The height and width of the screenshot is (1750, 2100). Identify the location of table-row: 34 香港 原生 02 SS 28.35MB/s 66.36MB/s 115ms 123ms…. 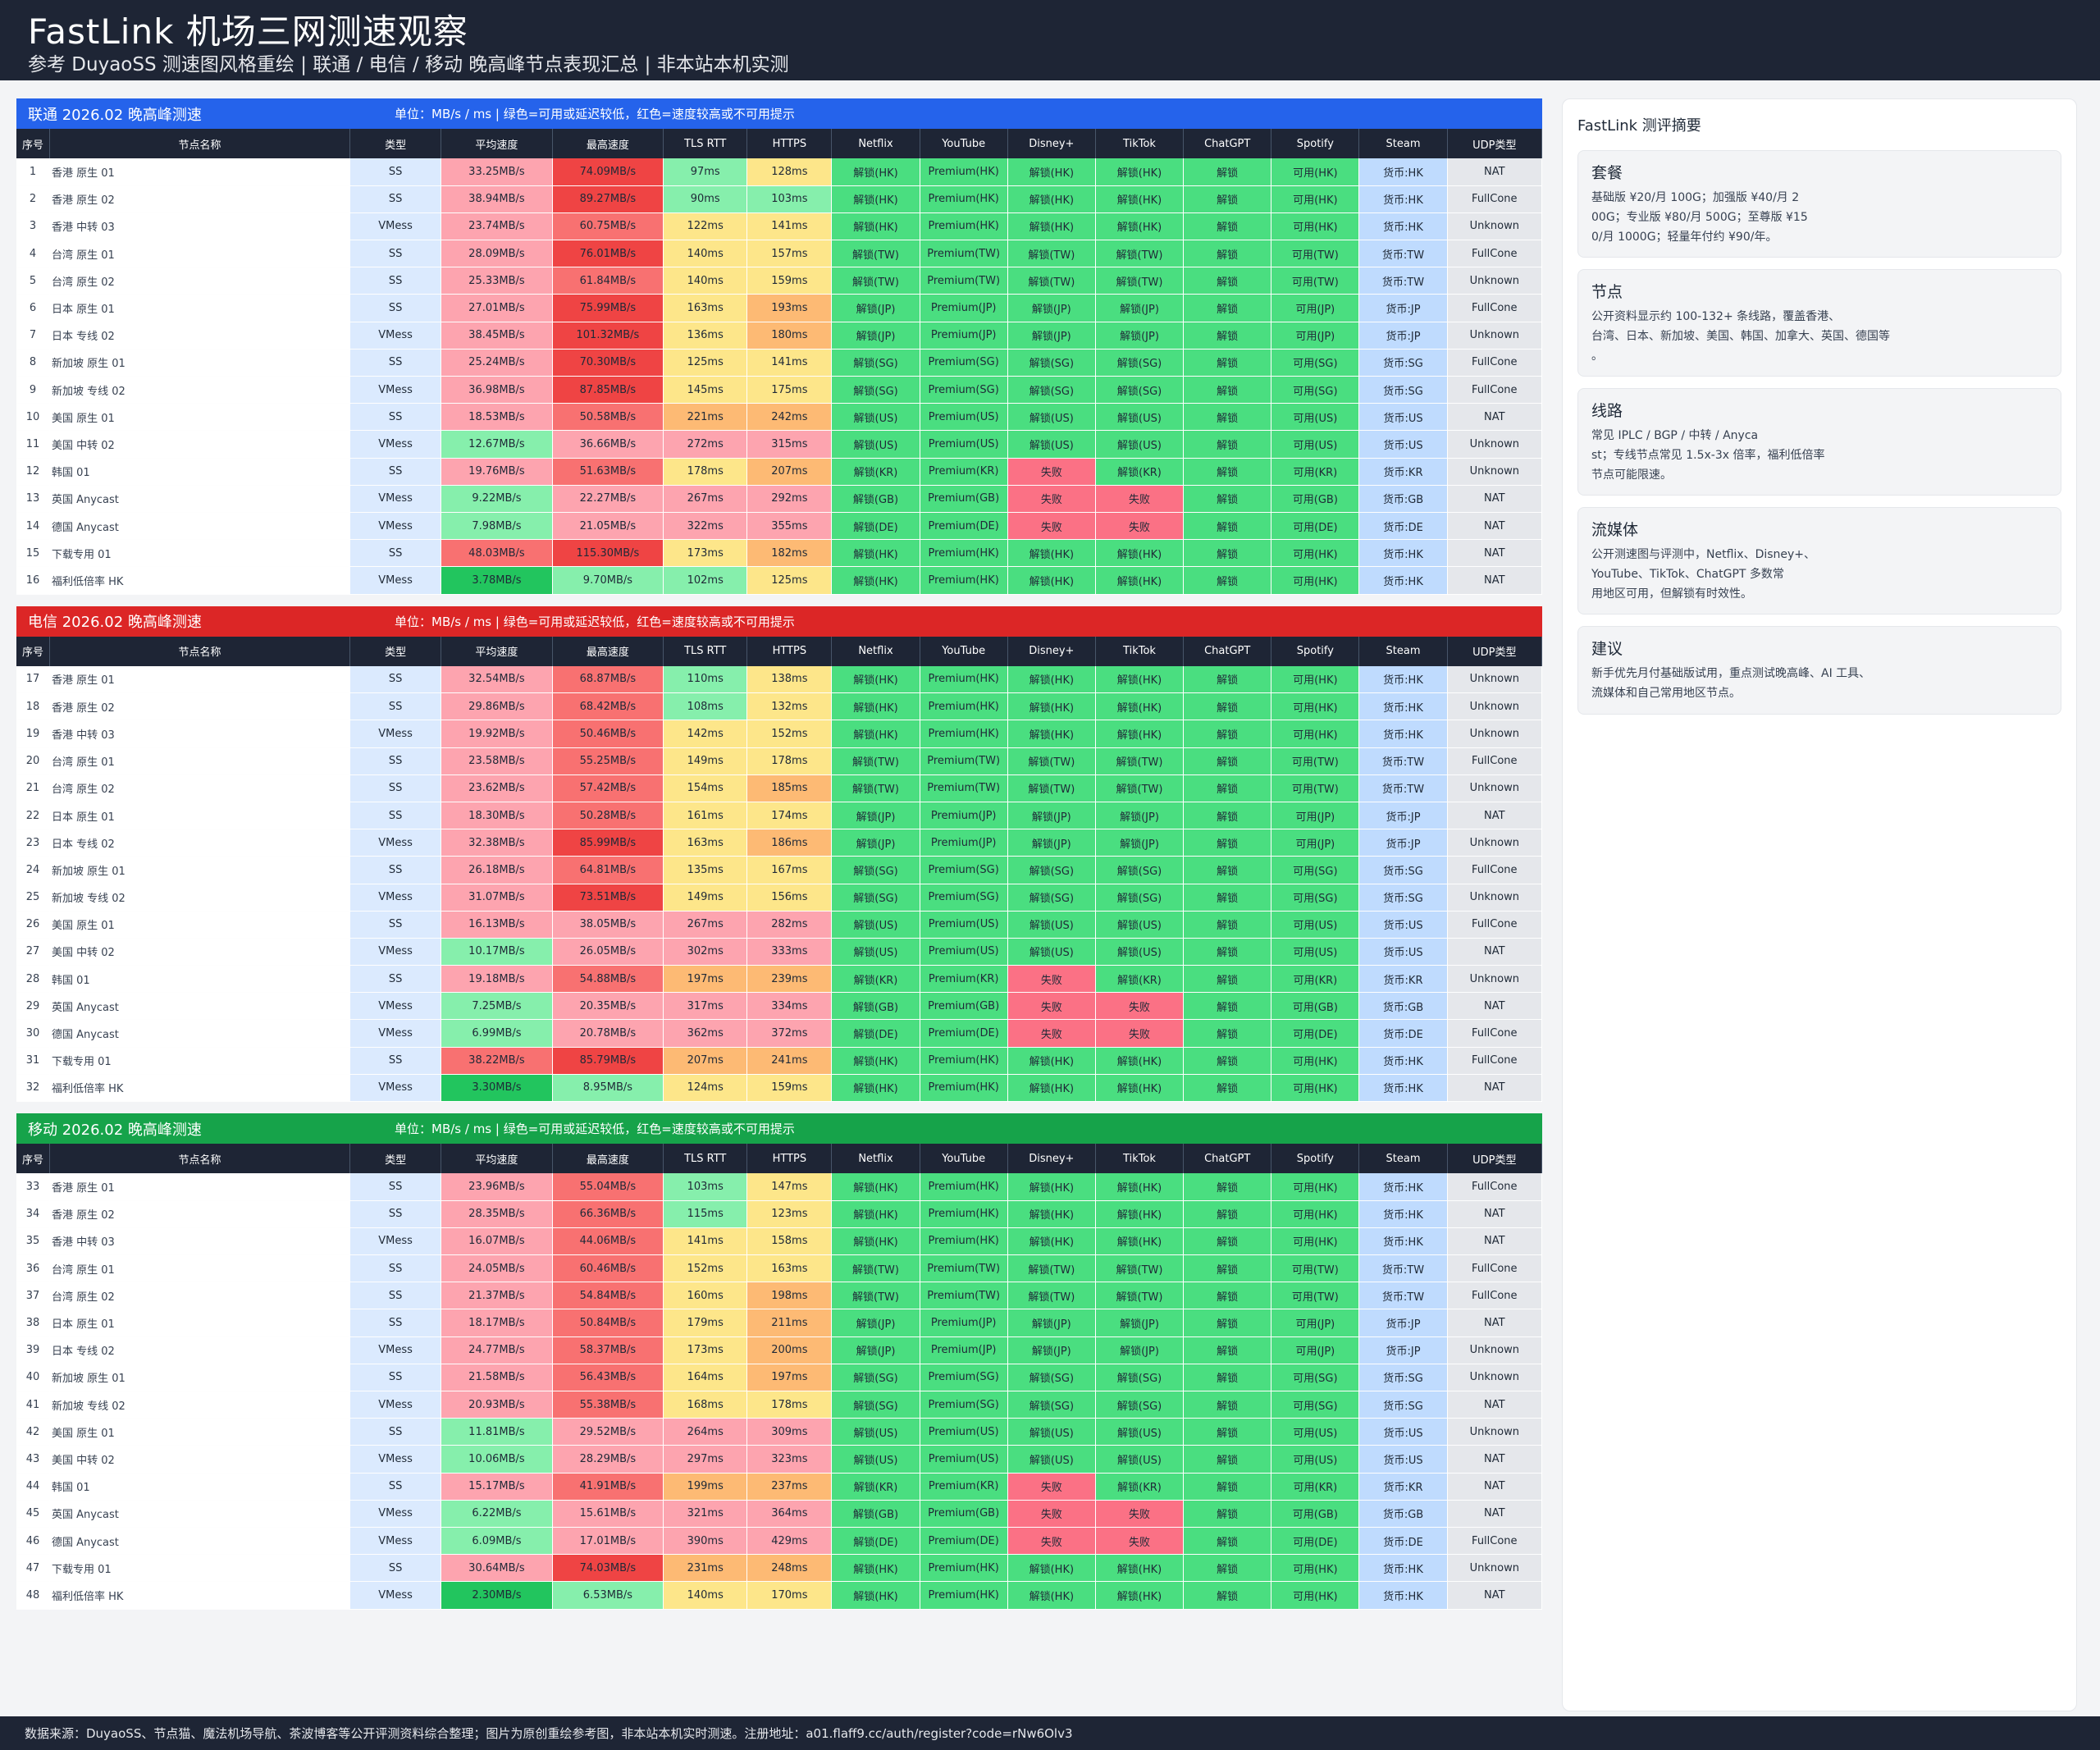
(779, 1214).